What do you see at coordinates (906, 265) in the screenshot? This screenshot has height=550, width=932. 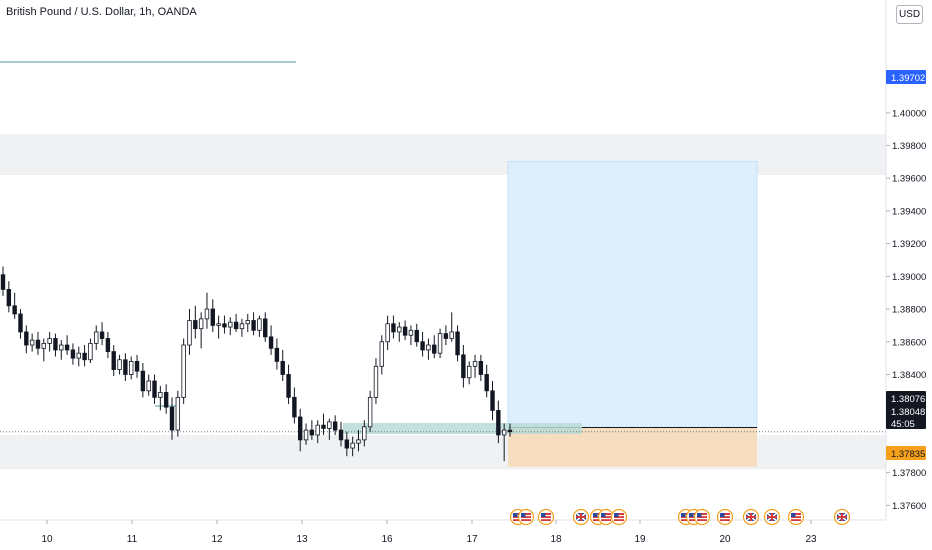 I see `price-tags: 1.39702 1.38076 1.38048 45:05 1.37835` at bounding box center [906, 265].